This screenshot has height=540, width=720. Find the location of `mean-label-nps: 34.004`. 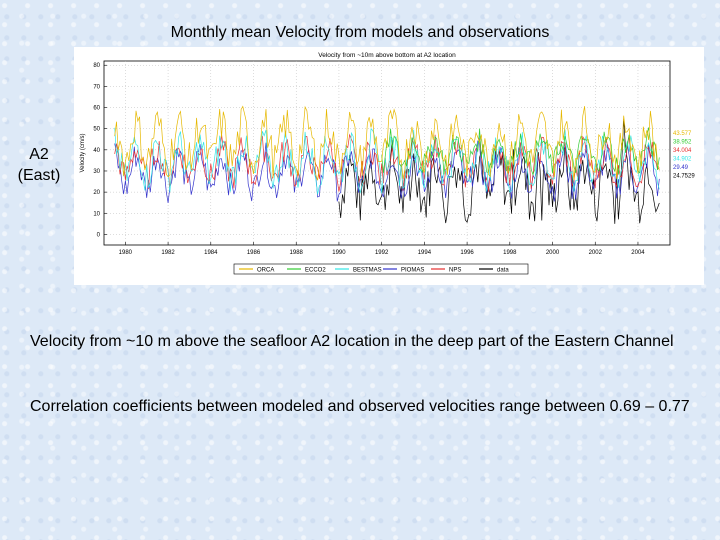

mean-label-nps: 34.004 is located at coordinates (682, 151).